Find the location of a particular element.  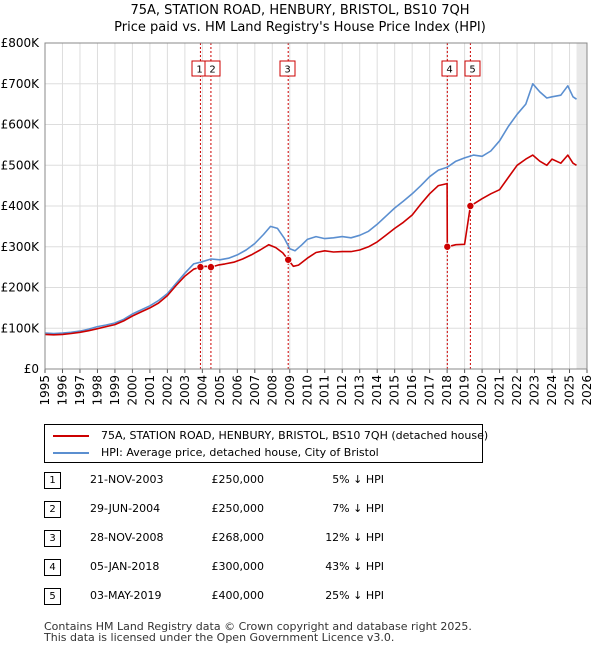

transaction-date: 29-JUN-2004 is located at coordinates (125, 508).